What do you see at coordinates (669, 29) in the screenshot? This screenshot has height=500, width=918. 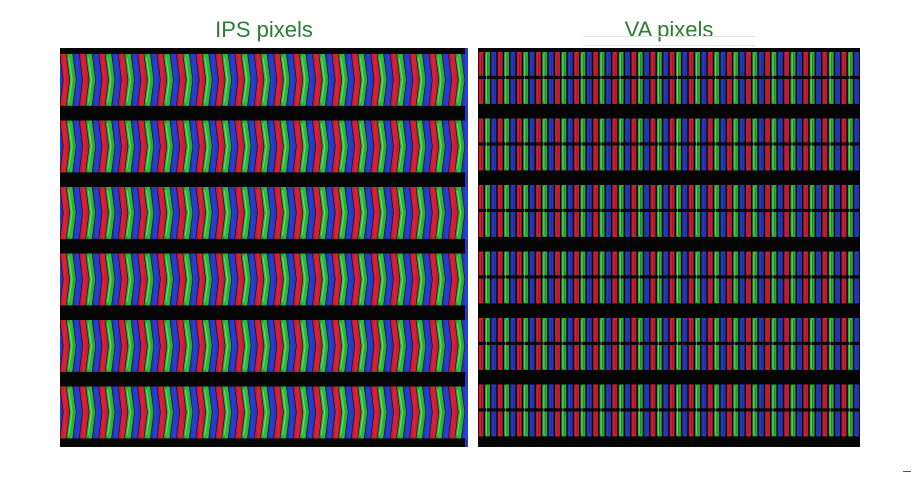 I see `va-pixels-title: VA pixels` at bounding box center [669, 29].